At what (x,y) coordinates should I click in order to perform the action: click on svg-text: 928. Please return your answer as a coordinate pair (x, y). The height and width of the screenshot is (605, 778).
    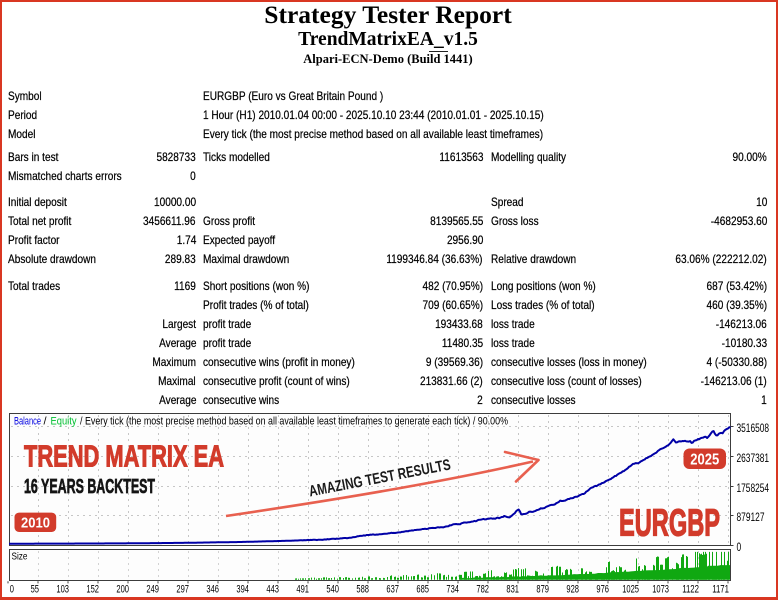
    Looking at the image, I should click on (572, 589).